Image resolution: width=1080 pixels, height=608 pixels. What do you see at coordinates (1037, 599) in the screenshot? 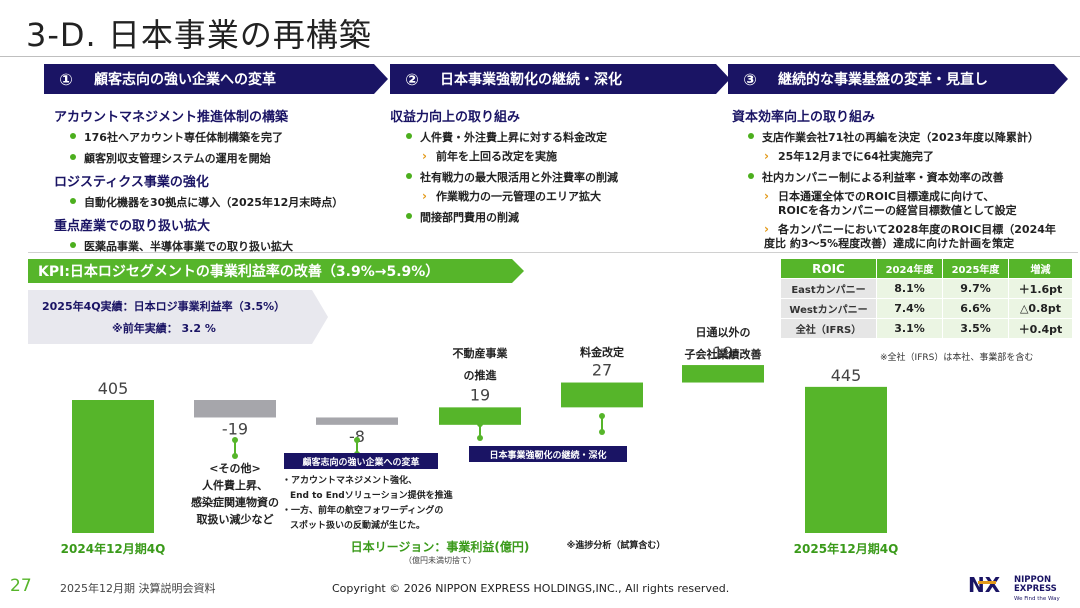
I see `logo-tagline: We Find the Way` at bounding box center [1037, 599].